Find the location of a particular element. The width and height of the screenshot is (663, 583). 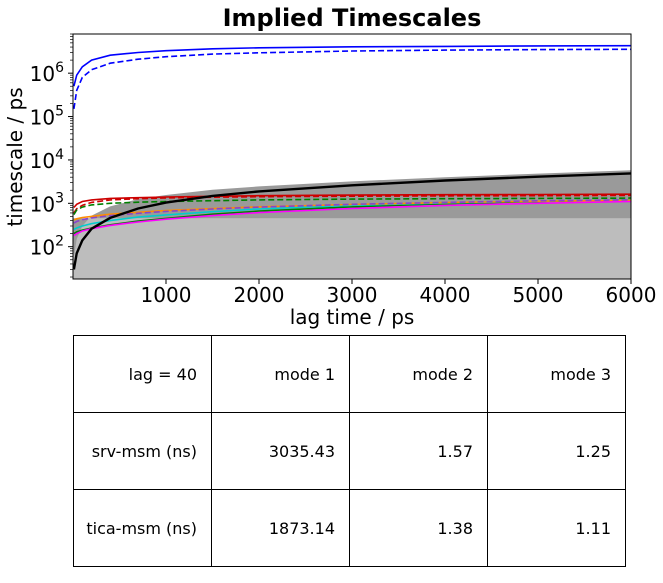

x-axis-ticks: 1000 2000 3000 4000 5000 6000 is located at coordinates (399, 293).